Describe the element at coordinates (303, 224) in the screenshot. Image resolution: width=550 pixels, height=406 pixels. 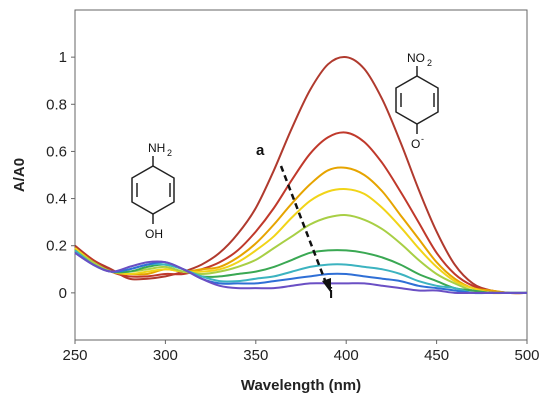
I see `trend-arrow` at that location.